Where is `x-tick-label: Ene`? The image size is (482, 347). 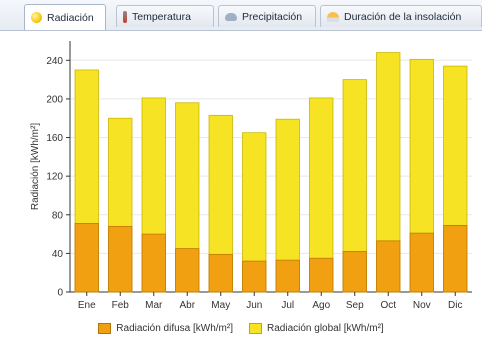 x-tick-label: Ene is located at coordinates (87, 305).